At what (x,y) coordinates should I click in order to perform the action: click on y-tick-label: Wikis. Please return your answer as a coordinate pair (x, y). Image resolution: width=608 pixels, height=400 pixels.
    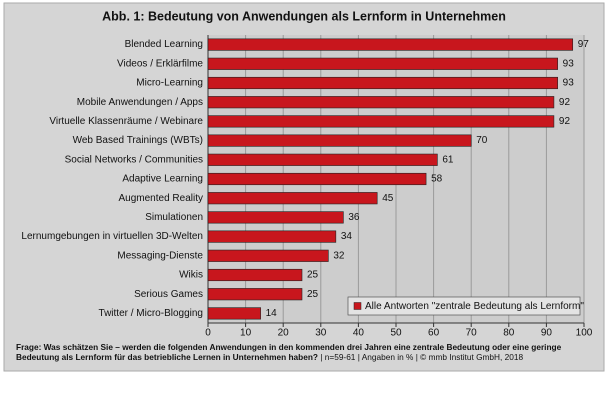
    Looking at the image, I should click on (191, 275).